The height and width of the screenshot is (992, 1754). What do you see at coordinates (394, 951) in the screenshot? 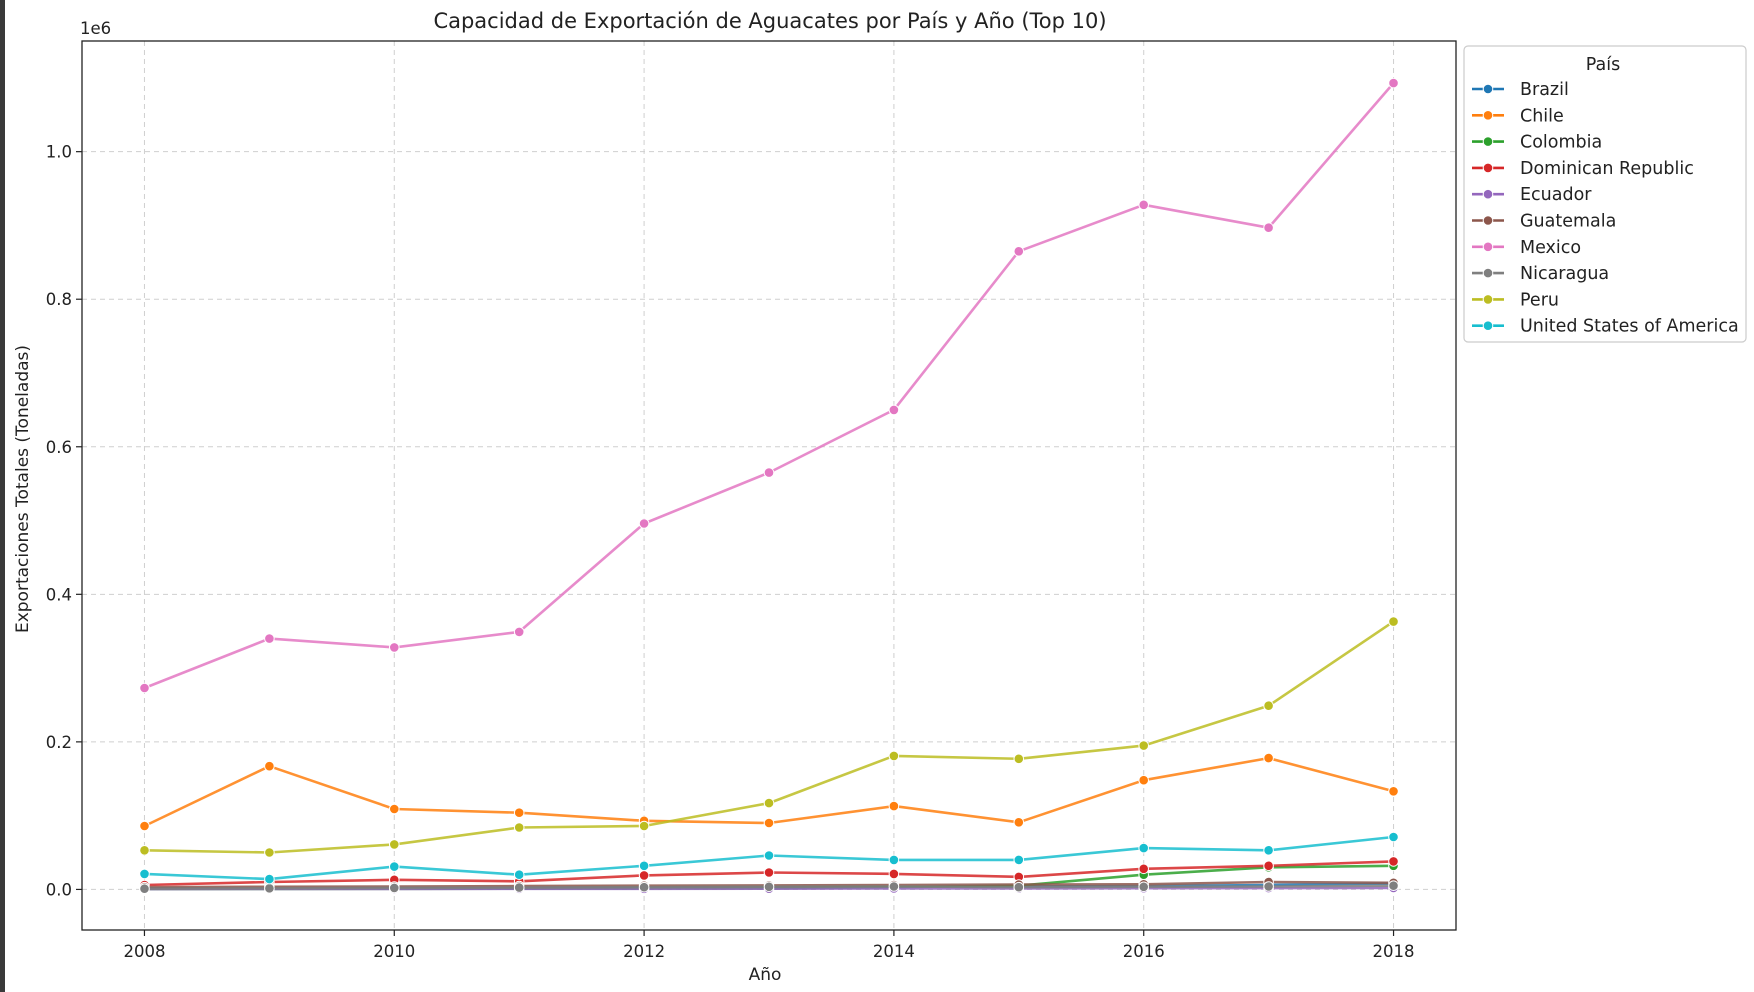
I see `x-tick-label: 2010` at bounding box center [394, 951].